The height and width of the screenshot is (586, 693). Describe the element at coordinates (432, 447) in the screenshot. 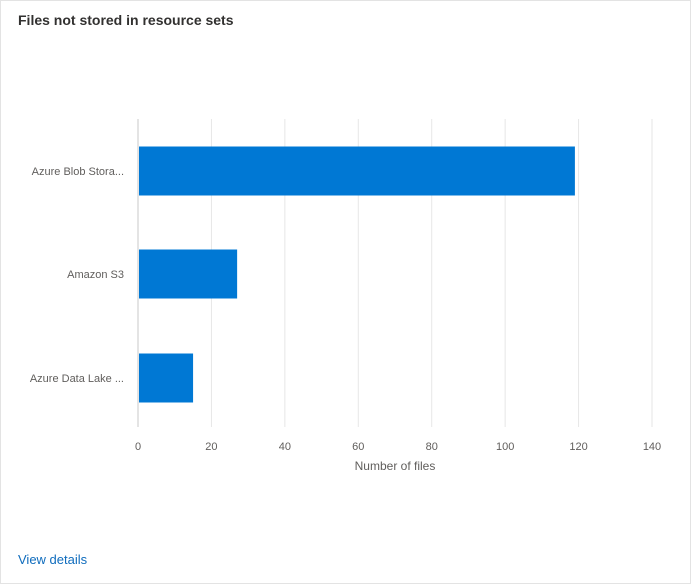

I see `x-tick-label: 80` at that location.